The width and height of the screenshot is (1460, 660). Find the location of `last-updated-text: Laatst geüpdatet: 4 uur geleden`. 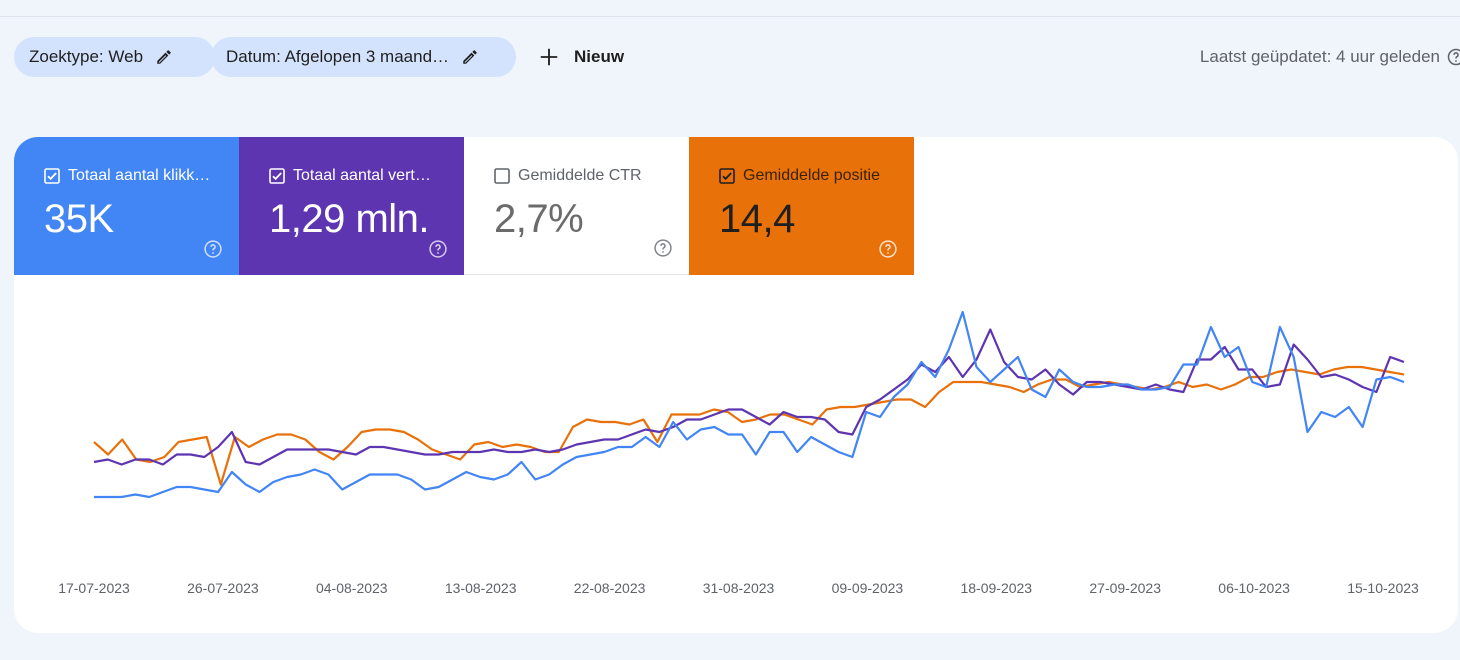

last-updated-text: Laatst geüpdatet: 4 uur geleden is located at coordinates (1319, 56).